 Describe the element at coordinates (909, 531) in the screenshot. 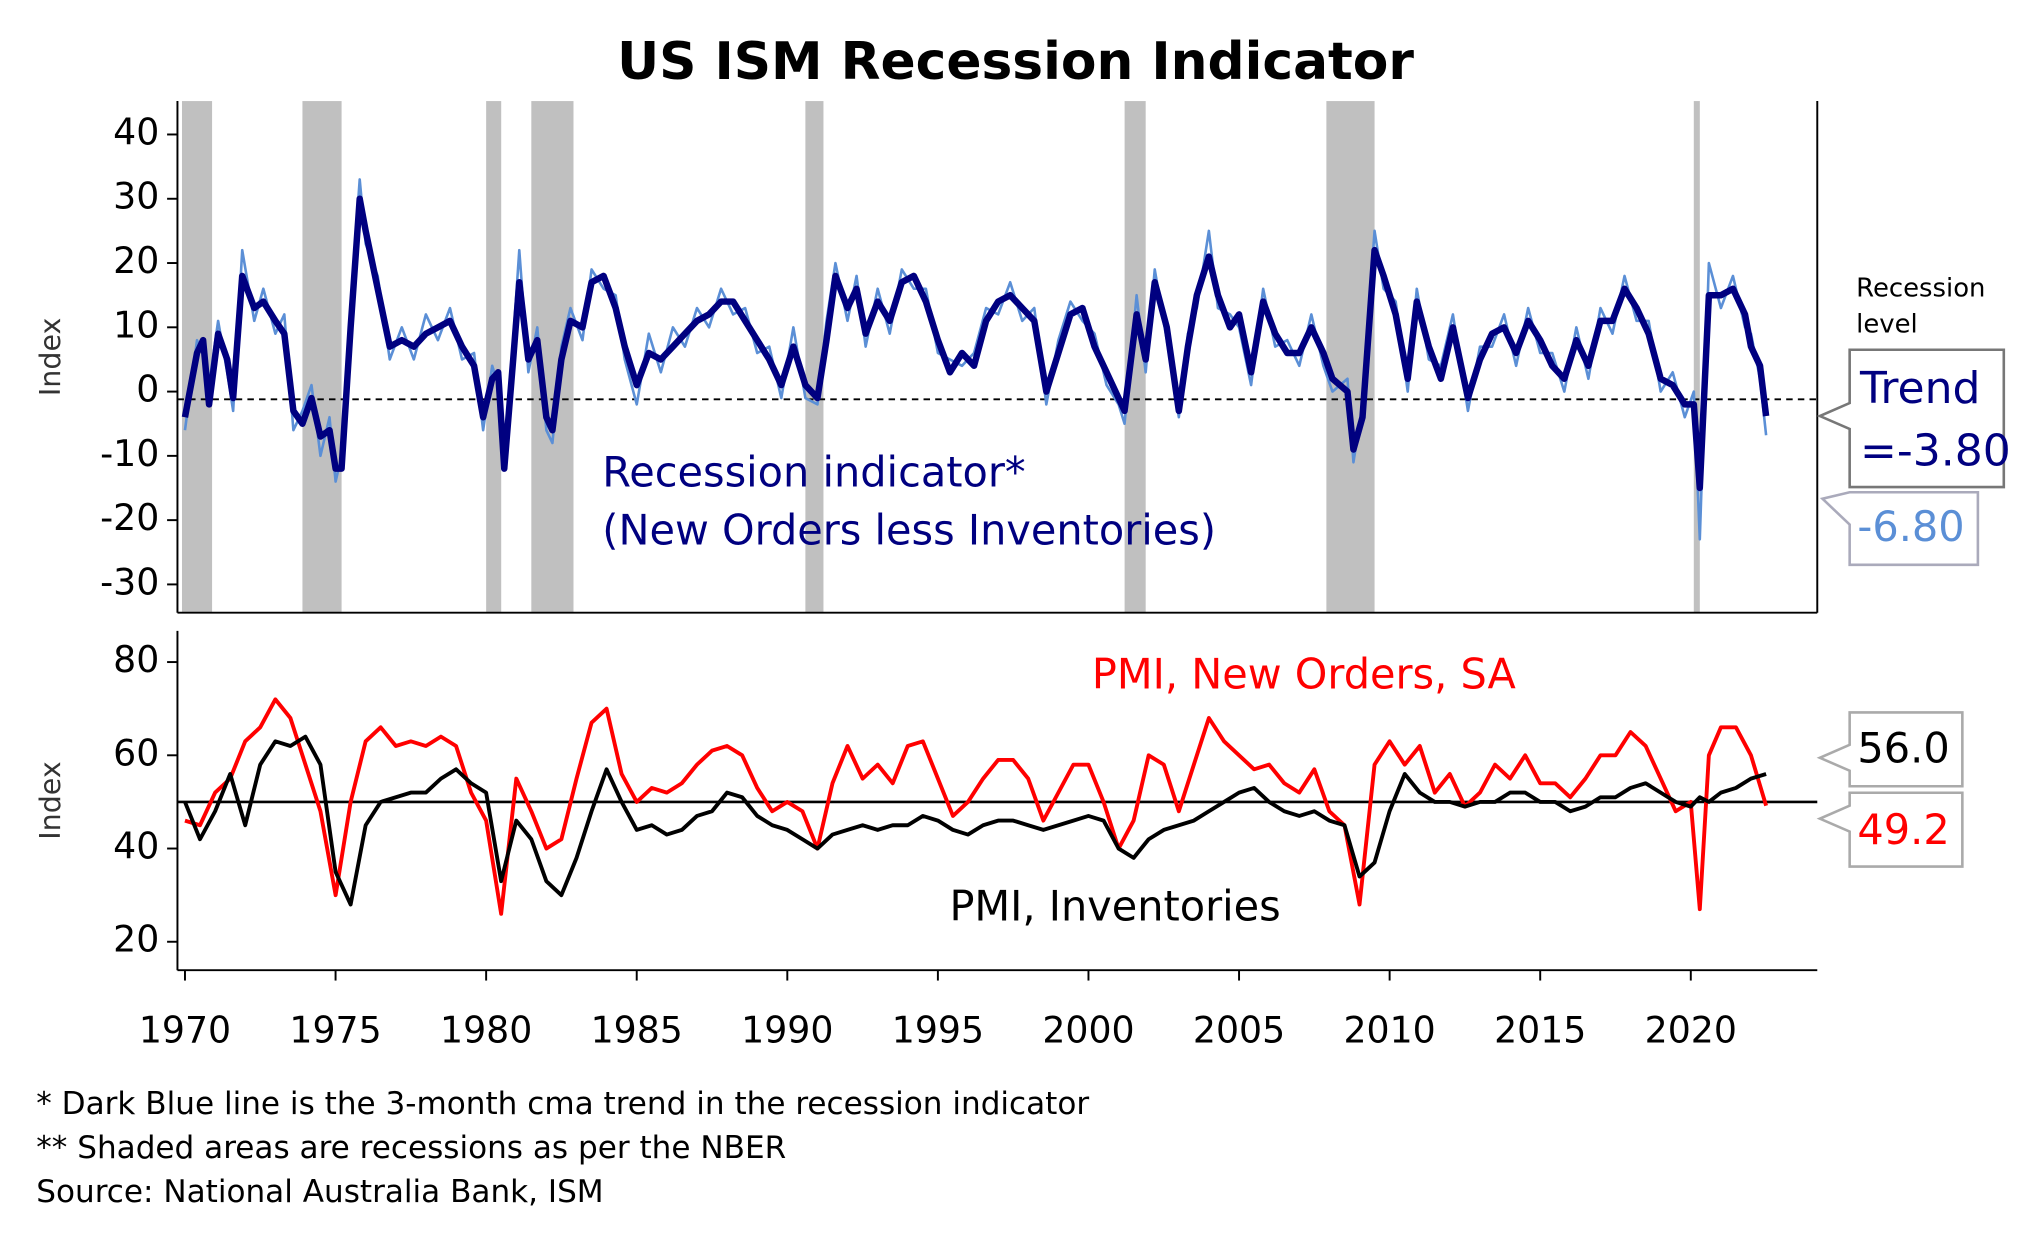

I see `annotation: (New Orders less Inventories)` at that location.